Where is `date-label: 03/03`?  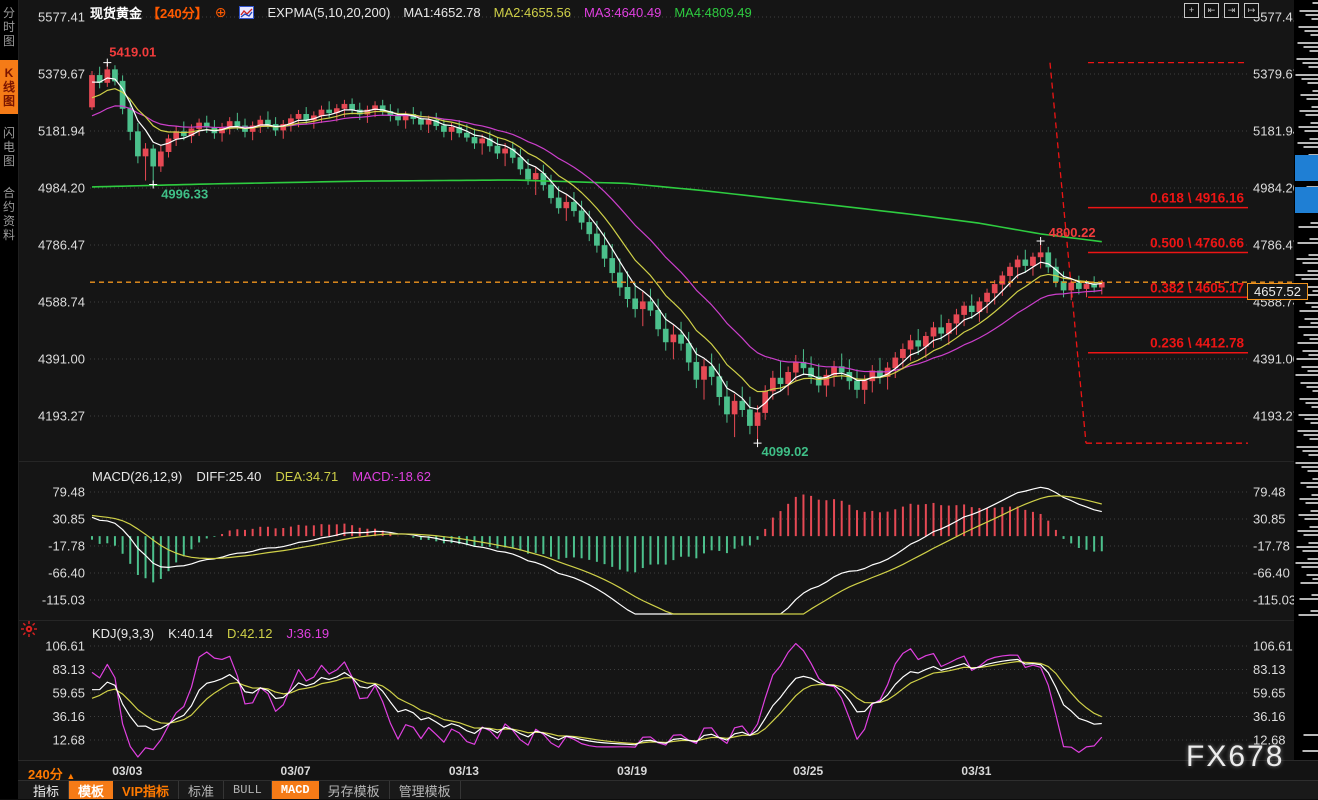 date-label: 03/03 is located at coordinates (127, 771).